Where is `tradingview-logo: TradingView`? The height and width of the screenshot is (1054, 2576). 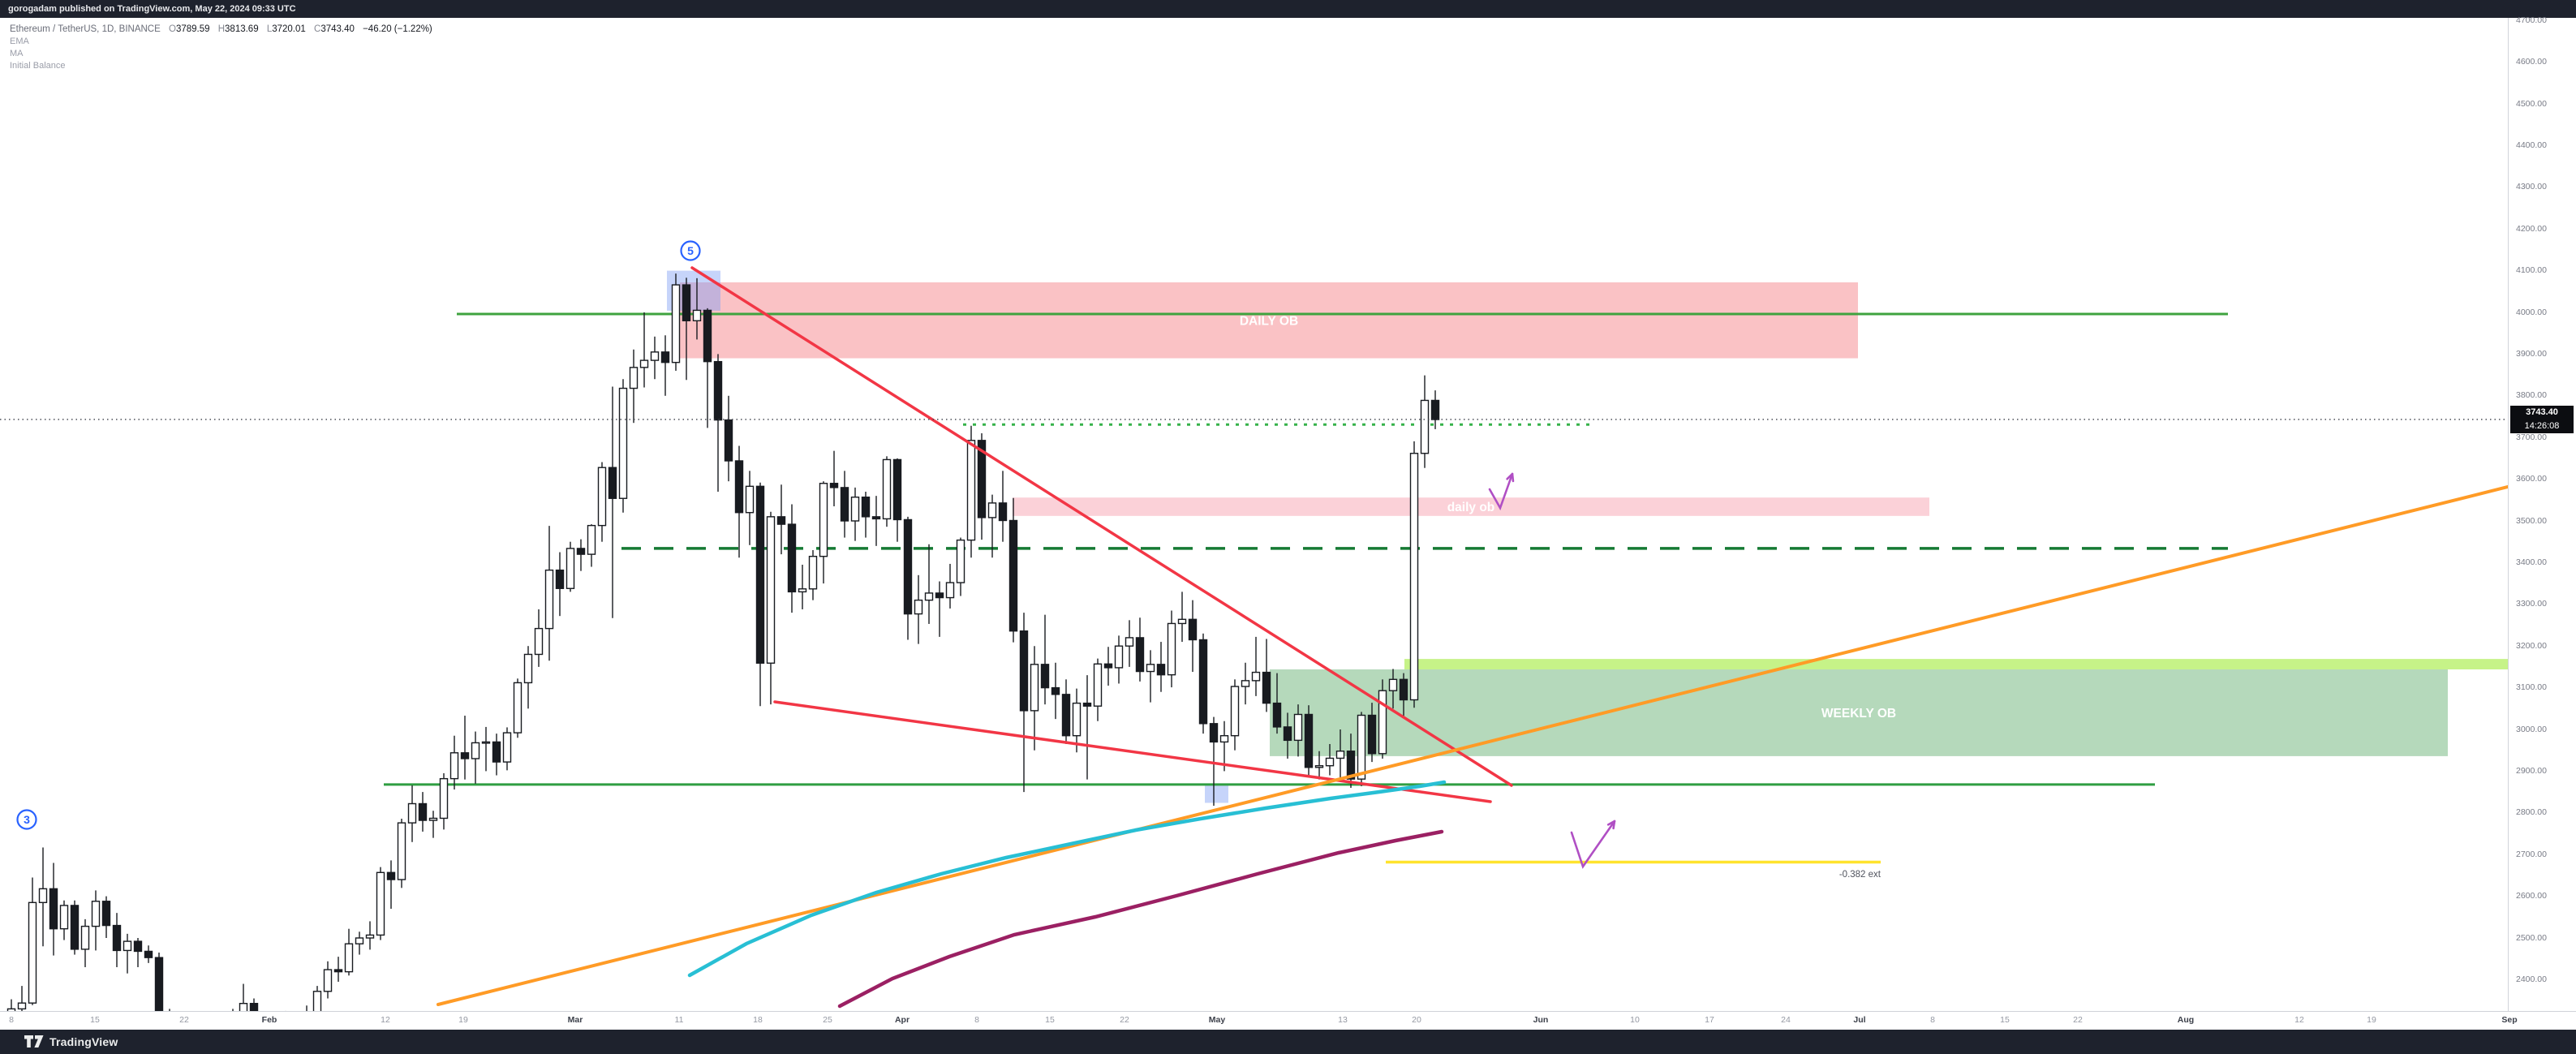 tradingview-logo: TradingView is located at coordinates (71, 1041).